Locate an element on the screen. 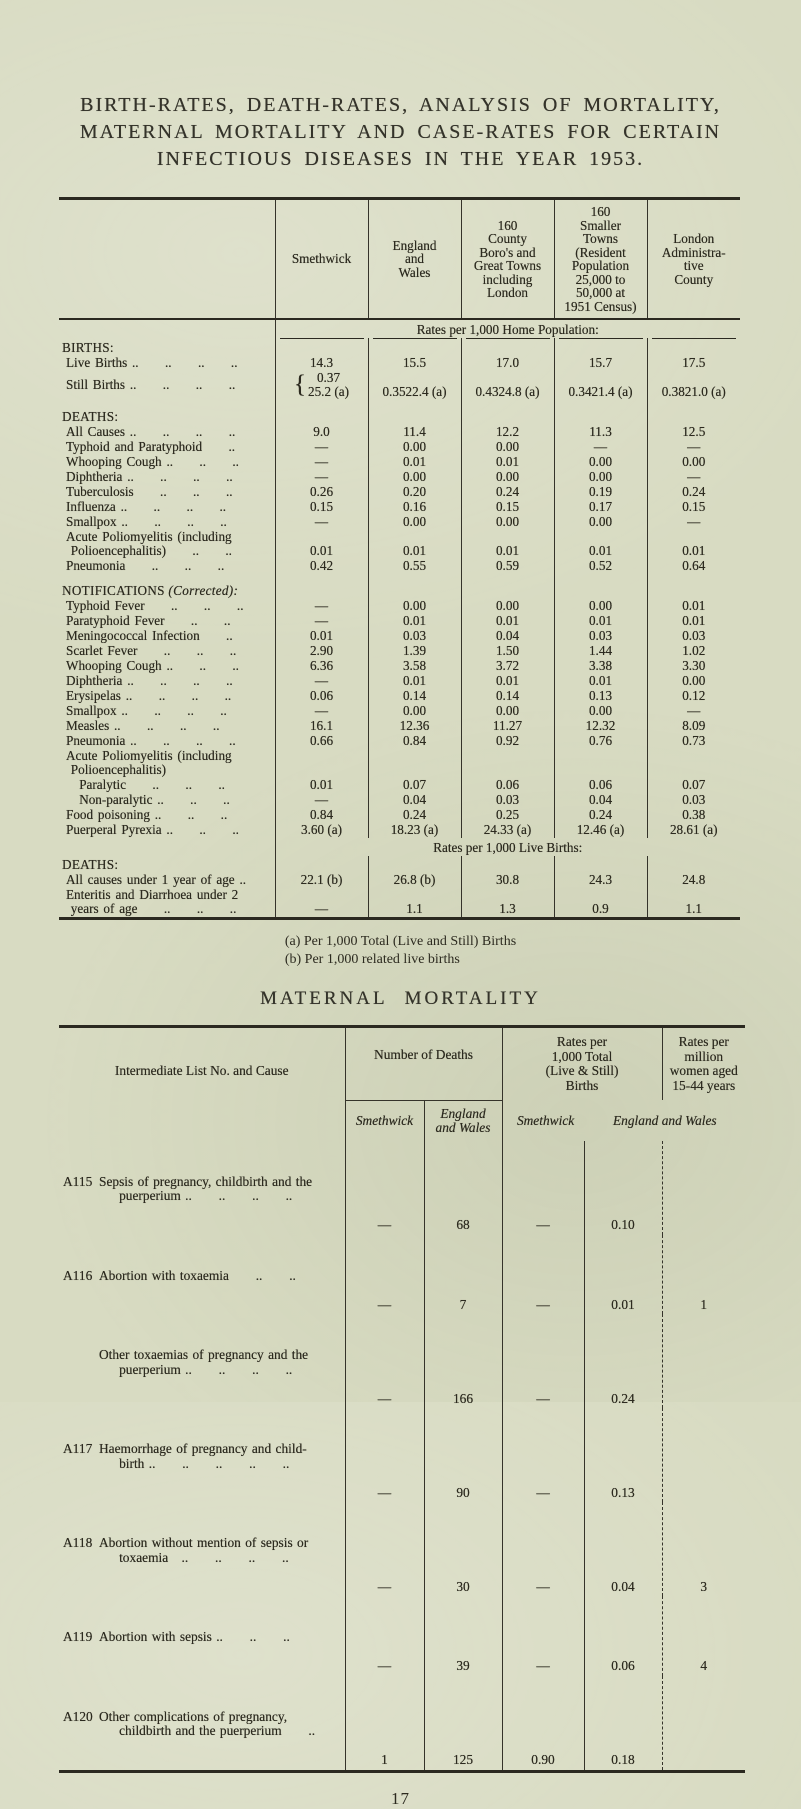 This screenshot has height=1809, width=801. row-label: Whooping Cough .. .. .. is located at coordinates (152, 665).